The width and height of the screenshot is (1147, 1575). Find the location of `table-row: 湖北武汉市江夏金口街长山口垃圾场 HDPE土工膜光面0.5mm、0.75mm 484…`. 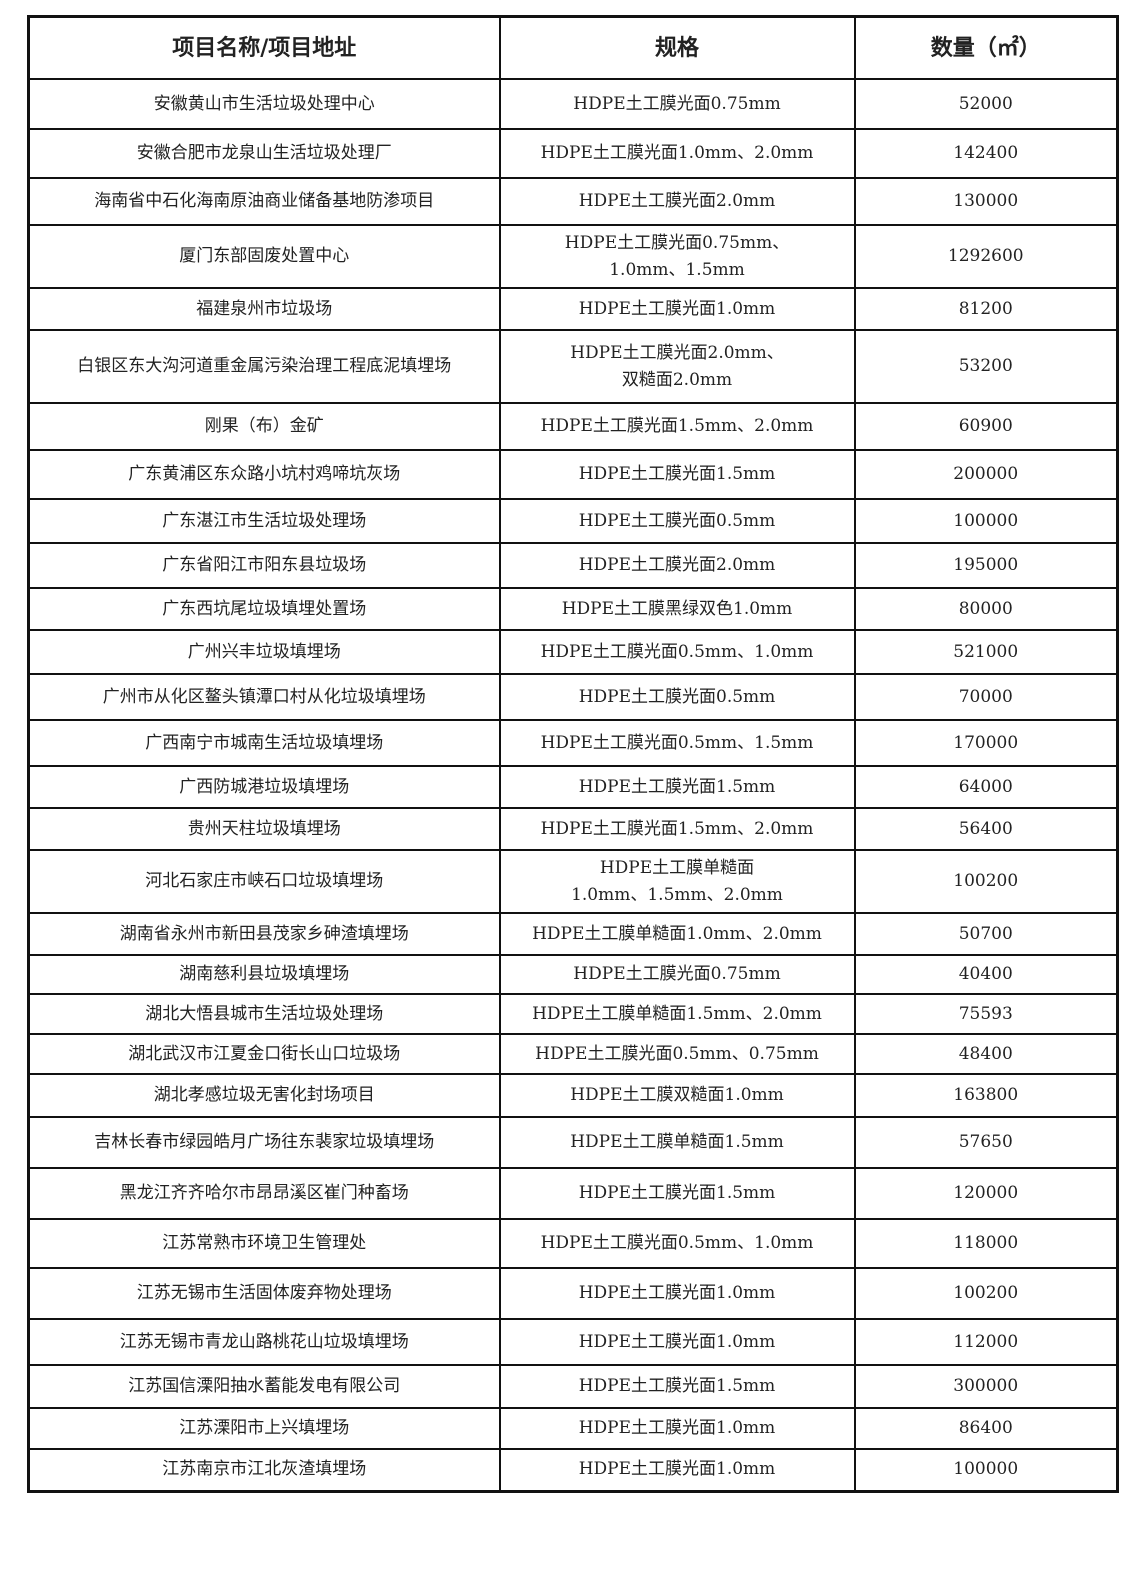

table-row: 湖北武汉市江夏金口街长山口垃圾场 HDPE土工膜光面0.5mm、0.75mm 484… is located at coordinates (573, 1054).